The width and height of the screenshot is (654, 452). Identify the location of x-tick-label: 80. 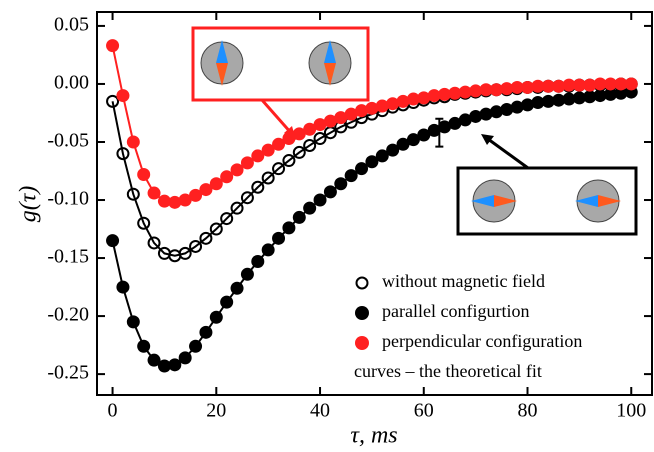
(528, 411).